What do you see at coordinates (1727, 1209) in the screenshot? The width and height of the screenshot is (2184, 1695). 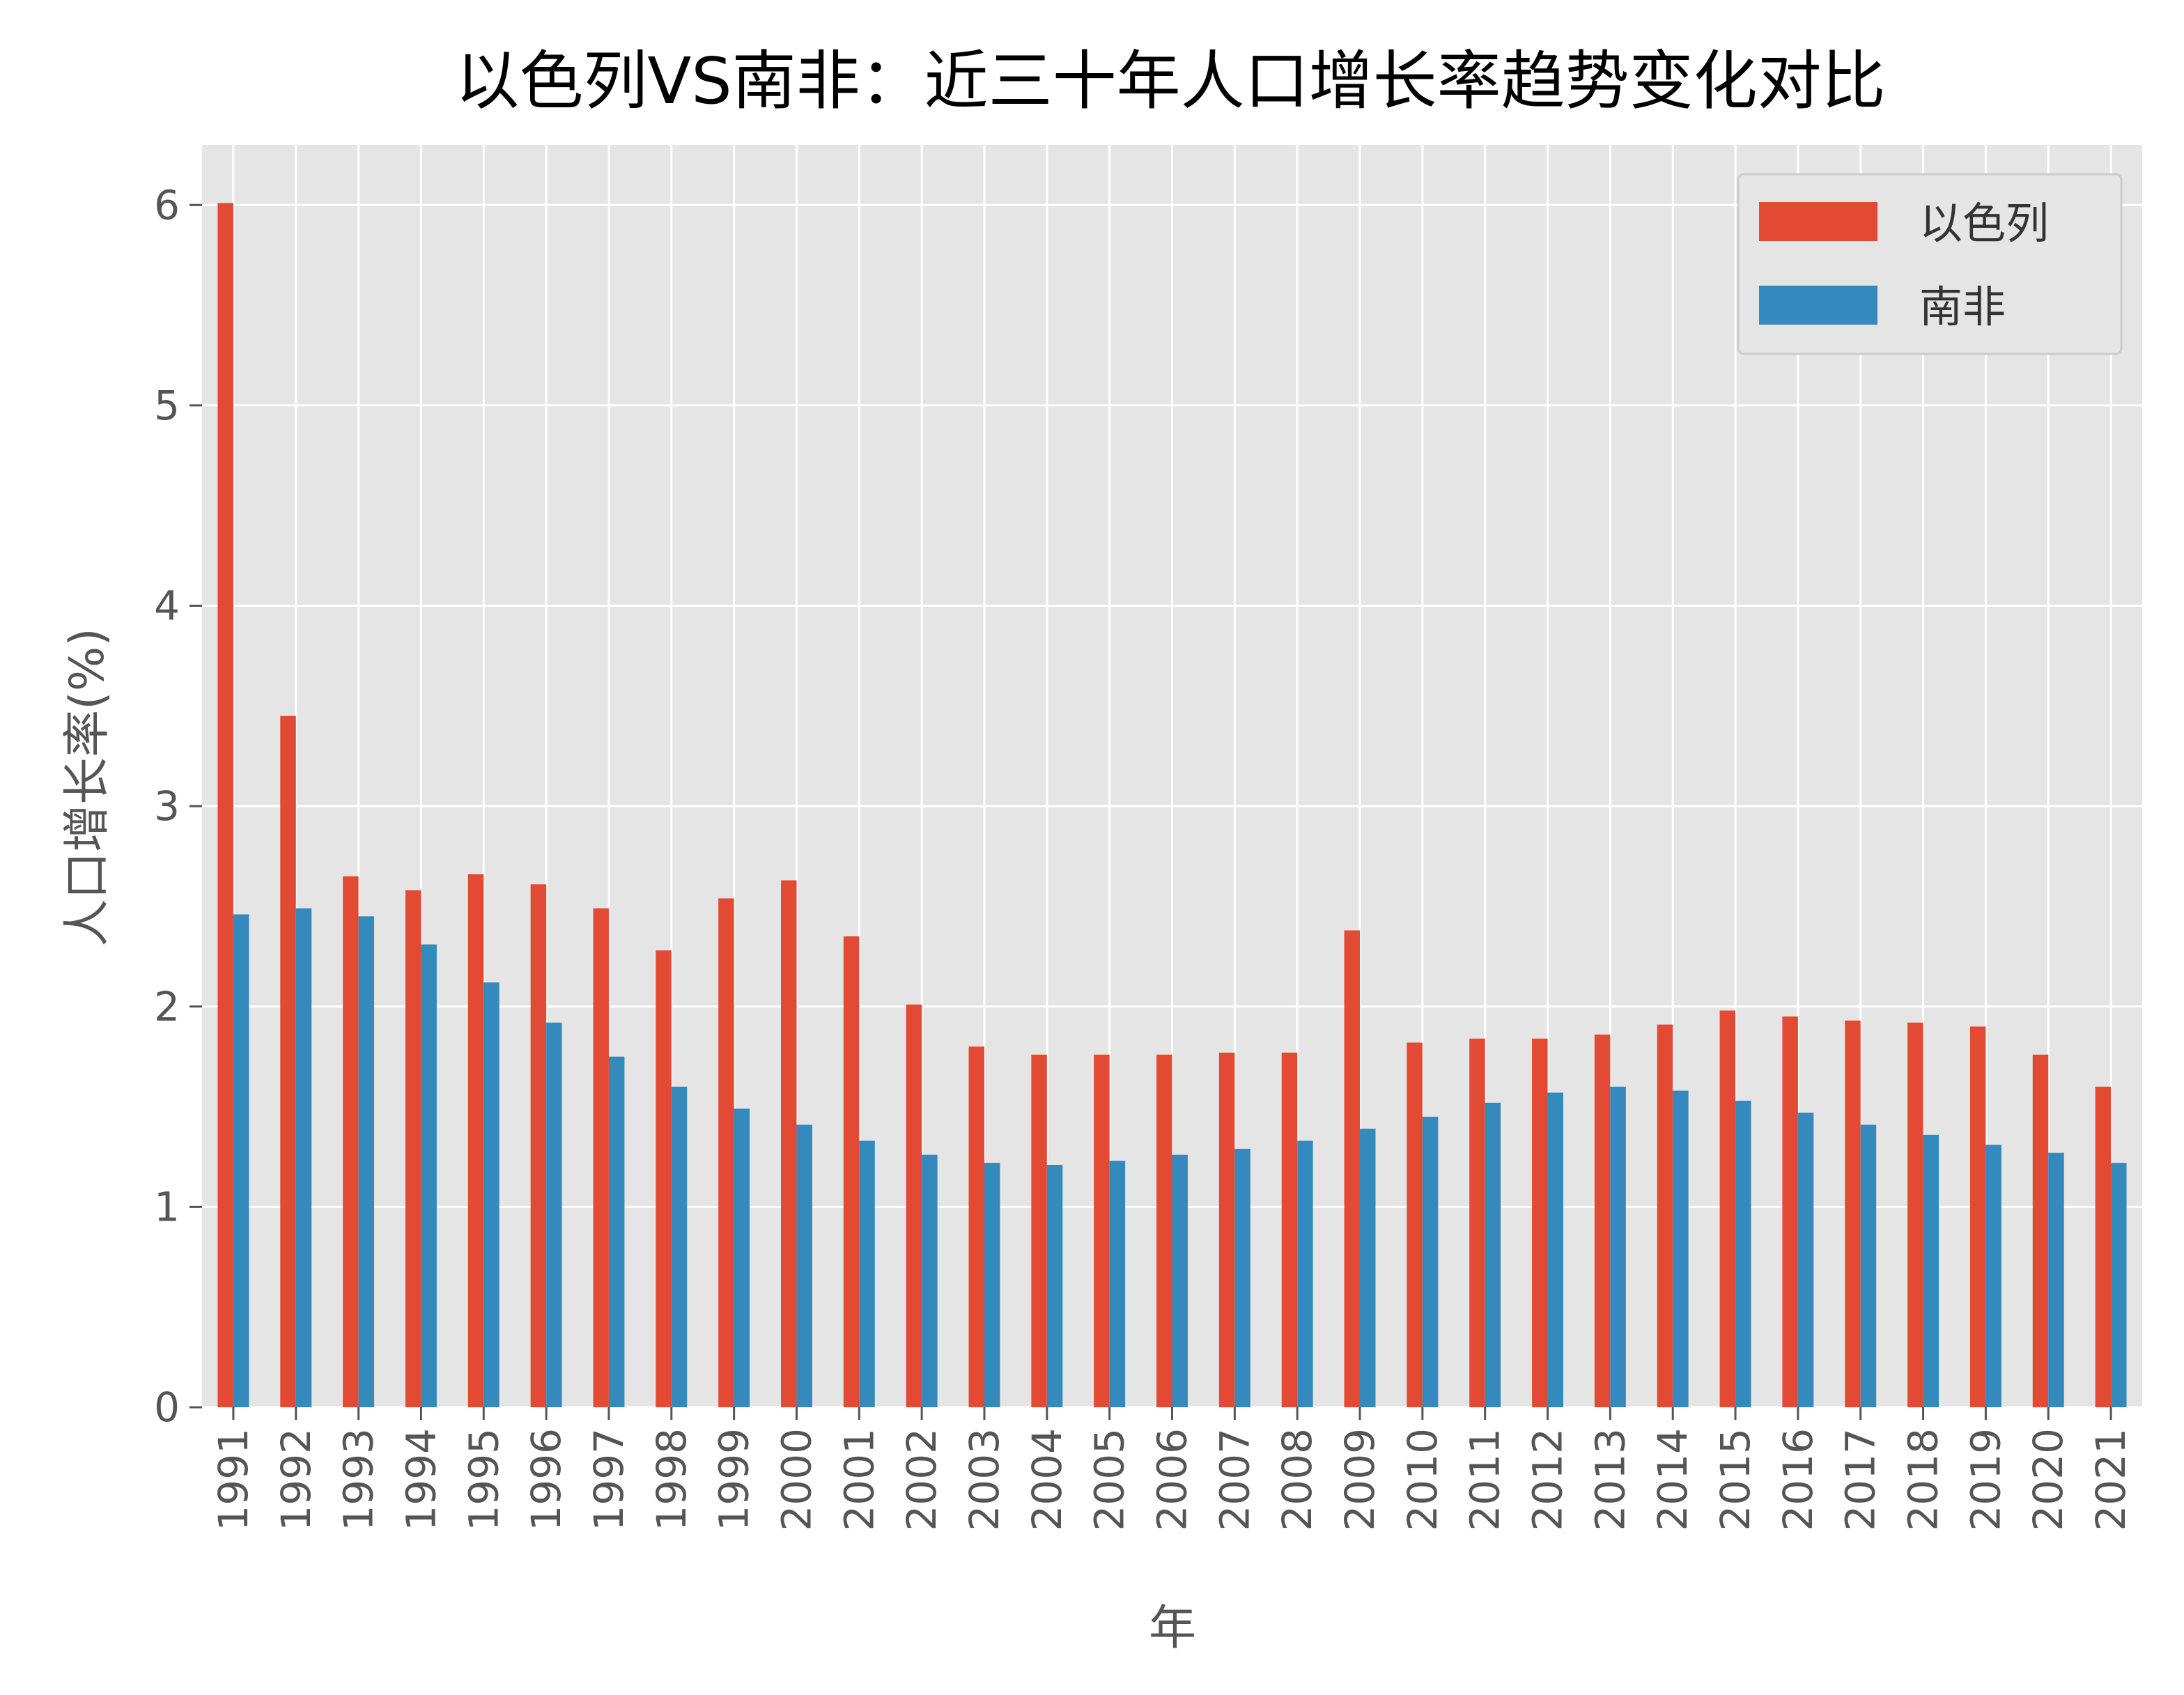 I see `bar-israel-2015` at bounding box center [1727, 1209].